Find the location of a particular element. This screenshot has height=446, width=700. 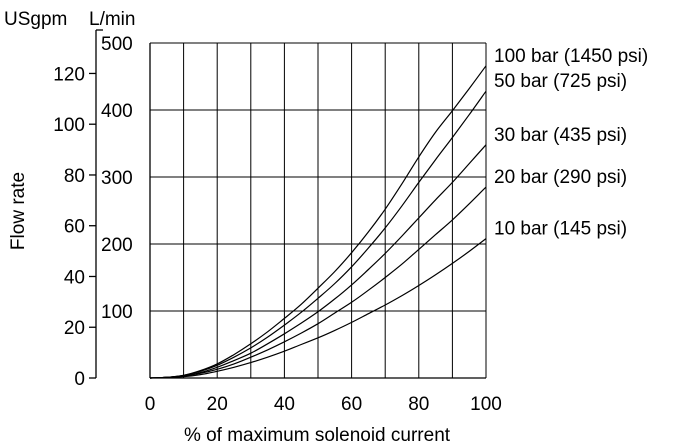

usgpm-tick-label: 80 is located at coordinates (74, 176).